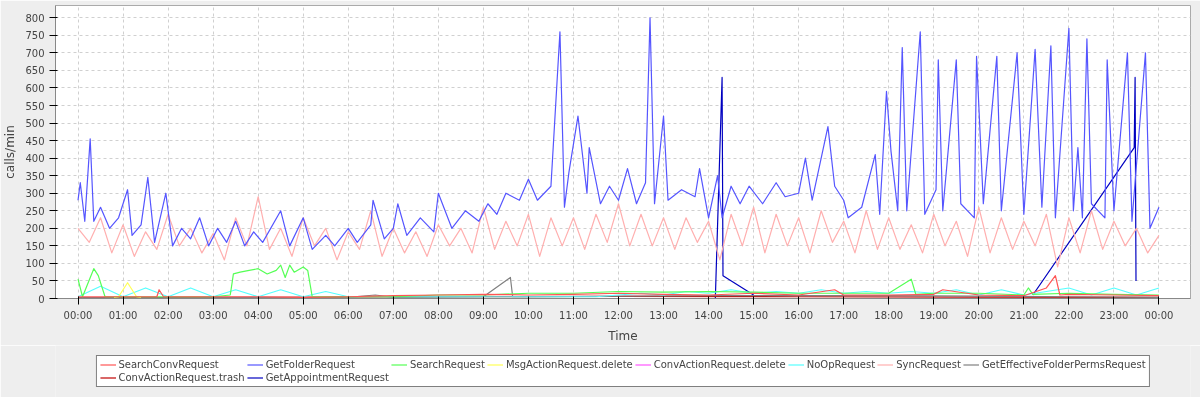 The height and width of the screenshot is (400, 1200). What do you see at coordinates (35, 246) in the screenshot?
I see `y-tick-label: 150` at bounding box center [35, 246].